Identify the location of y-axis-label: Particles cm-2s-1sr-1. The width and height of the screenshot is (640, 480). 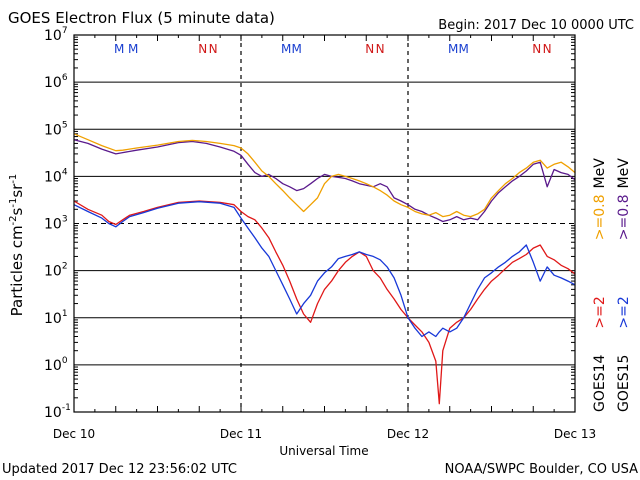
(17, 245).